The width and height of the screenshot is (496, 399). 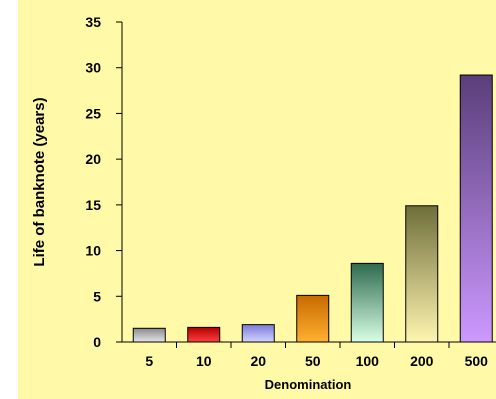 I want to click on x-tick-label: 5, so click(x=149, y=361).